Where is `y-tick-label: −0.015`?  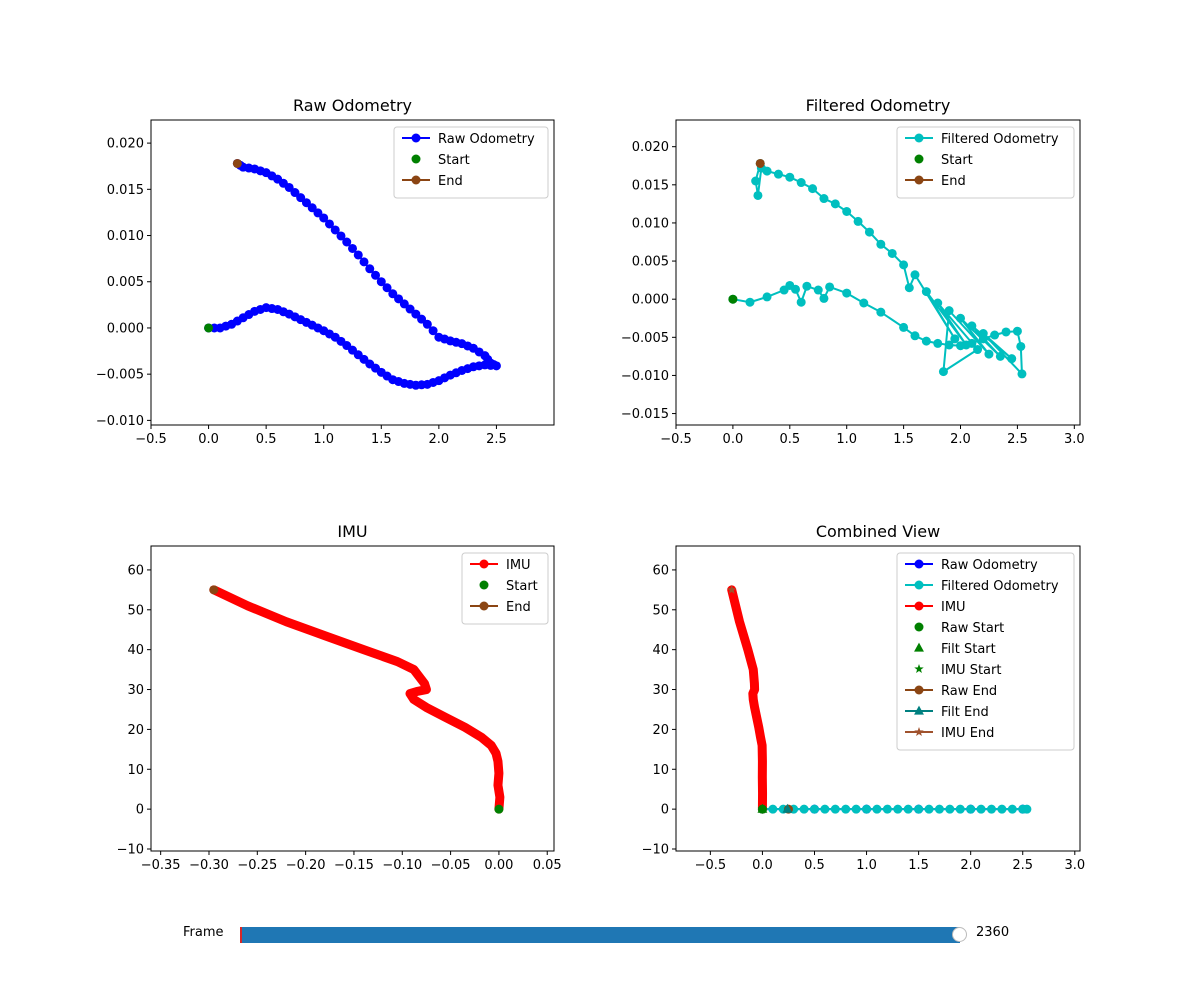
y-tick-label: −0.015 is located at coordinates (645, 414).